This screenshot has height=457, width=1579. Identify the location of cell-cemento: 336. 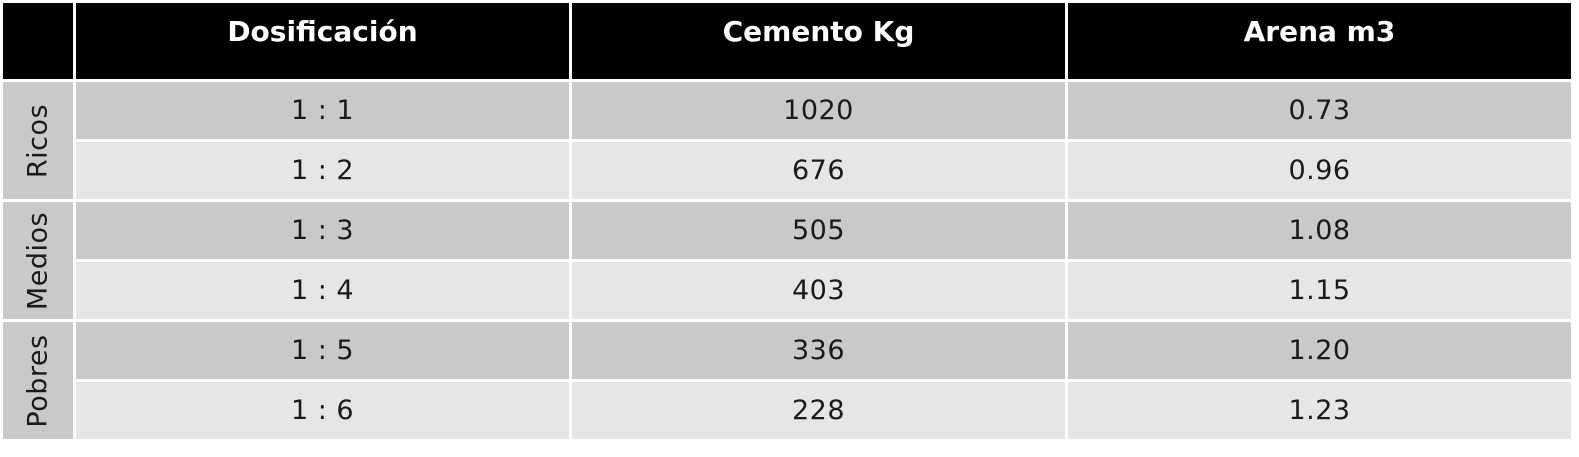
(818, 350).